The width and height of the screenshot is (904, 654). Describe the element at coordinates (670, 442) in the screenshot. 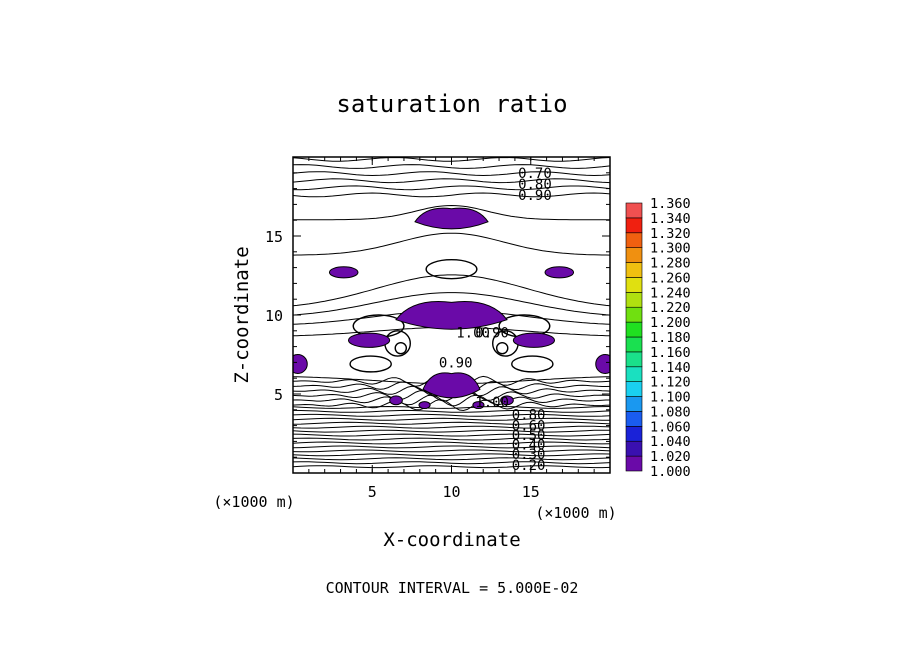

I see `colorbar-label: 1.040` at that location.